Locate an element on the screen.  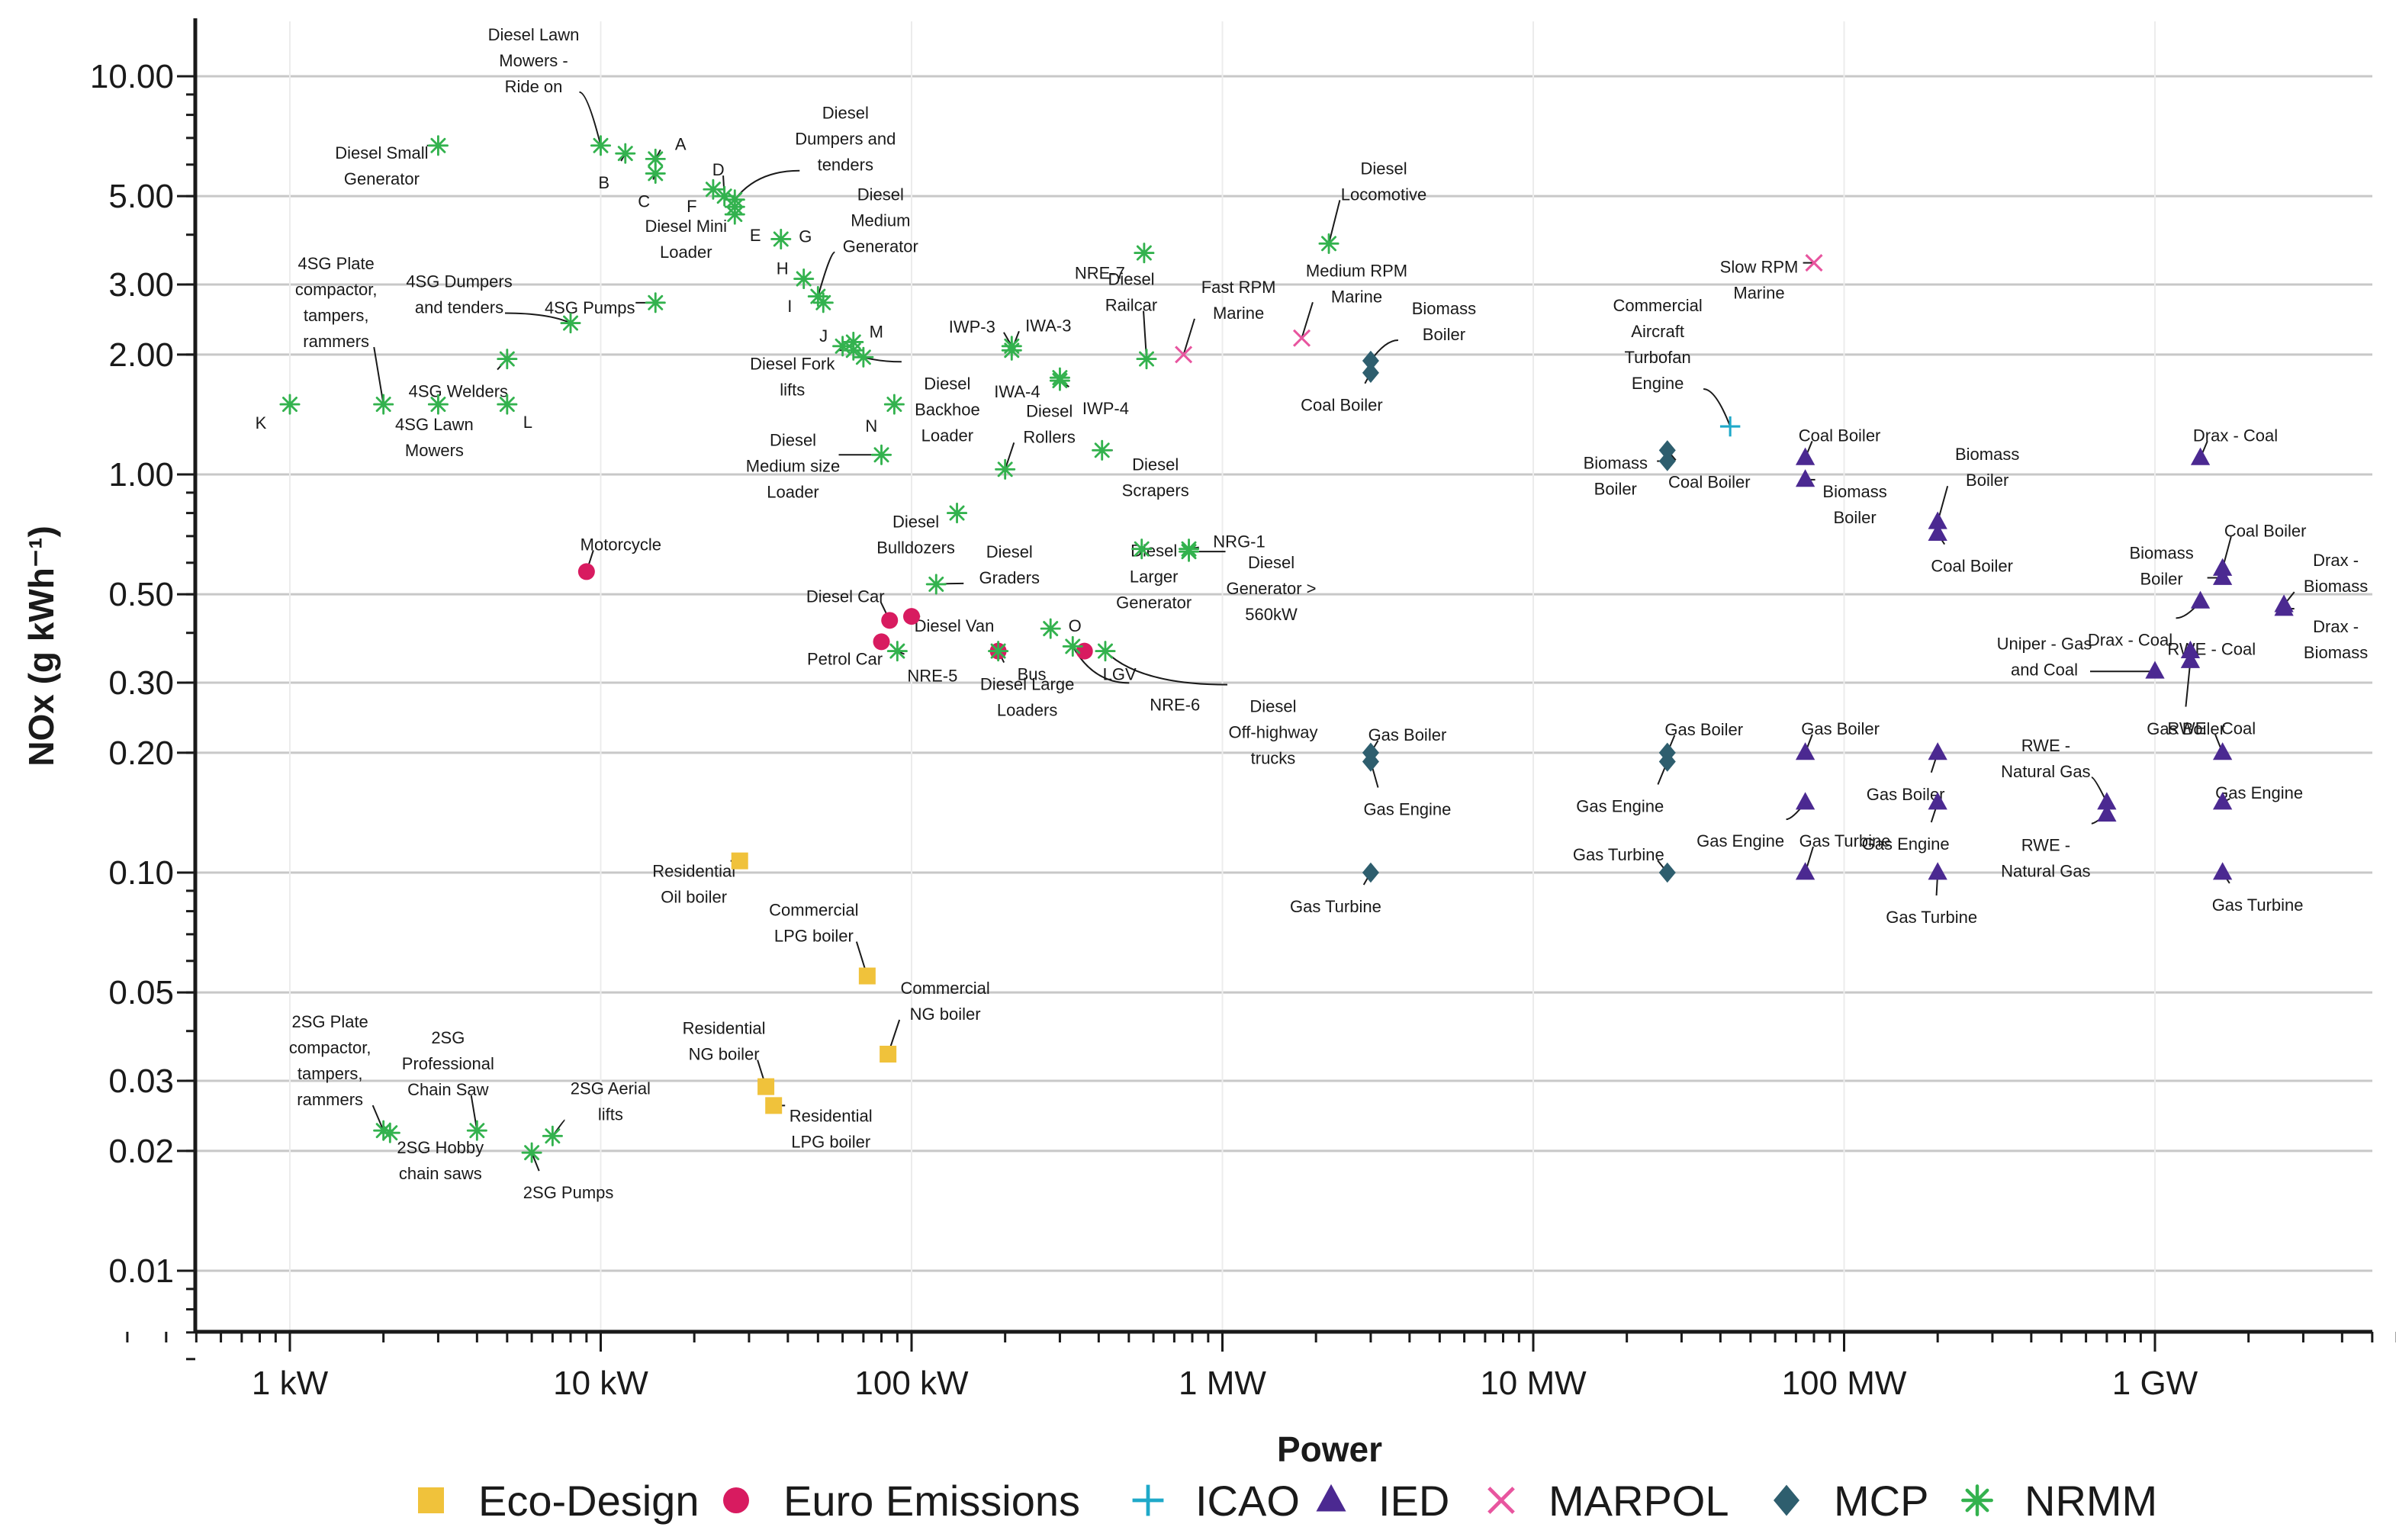
point-label-line: tenders is located at coordinates (845, 165).